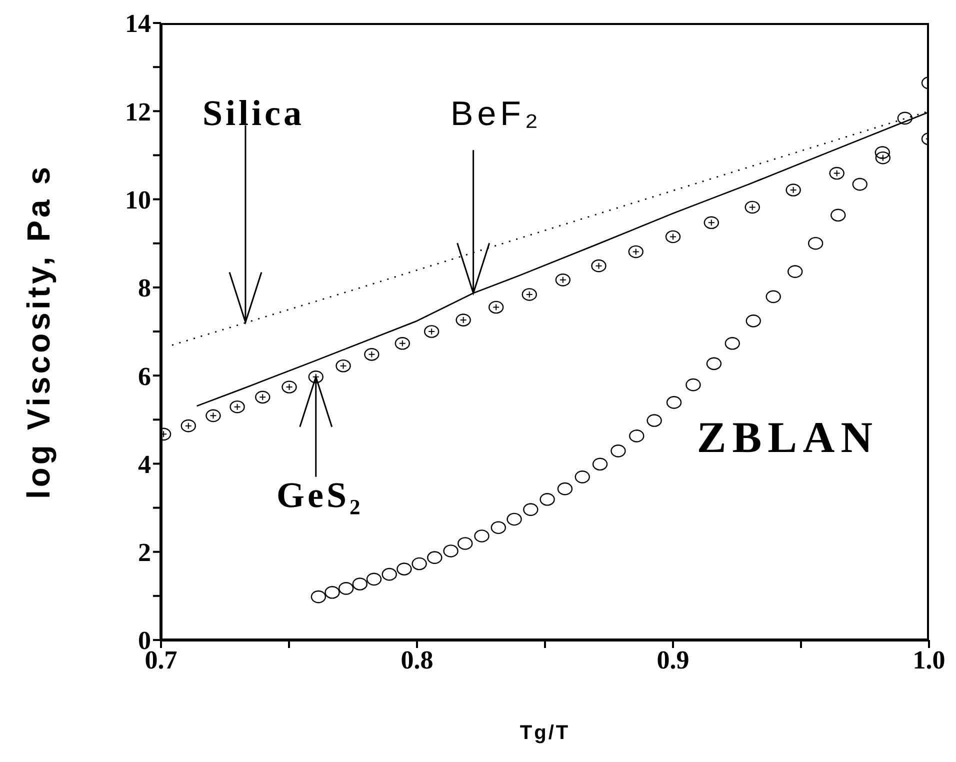  I want to click on y-tick-label: 10, so click(138, 200).